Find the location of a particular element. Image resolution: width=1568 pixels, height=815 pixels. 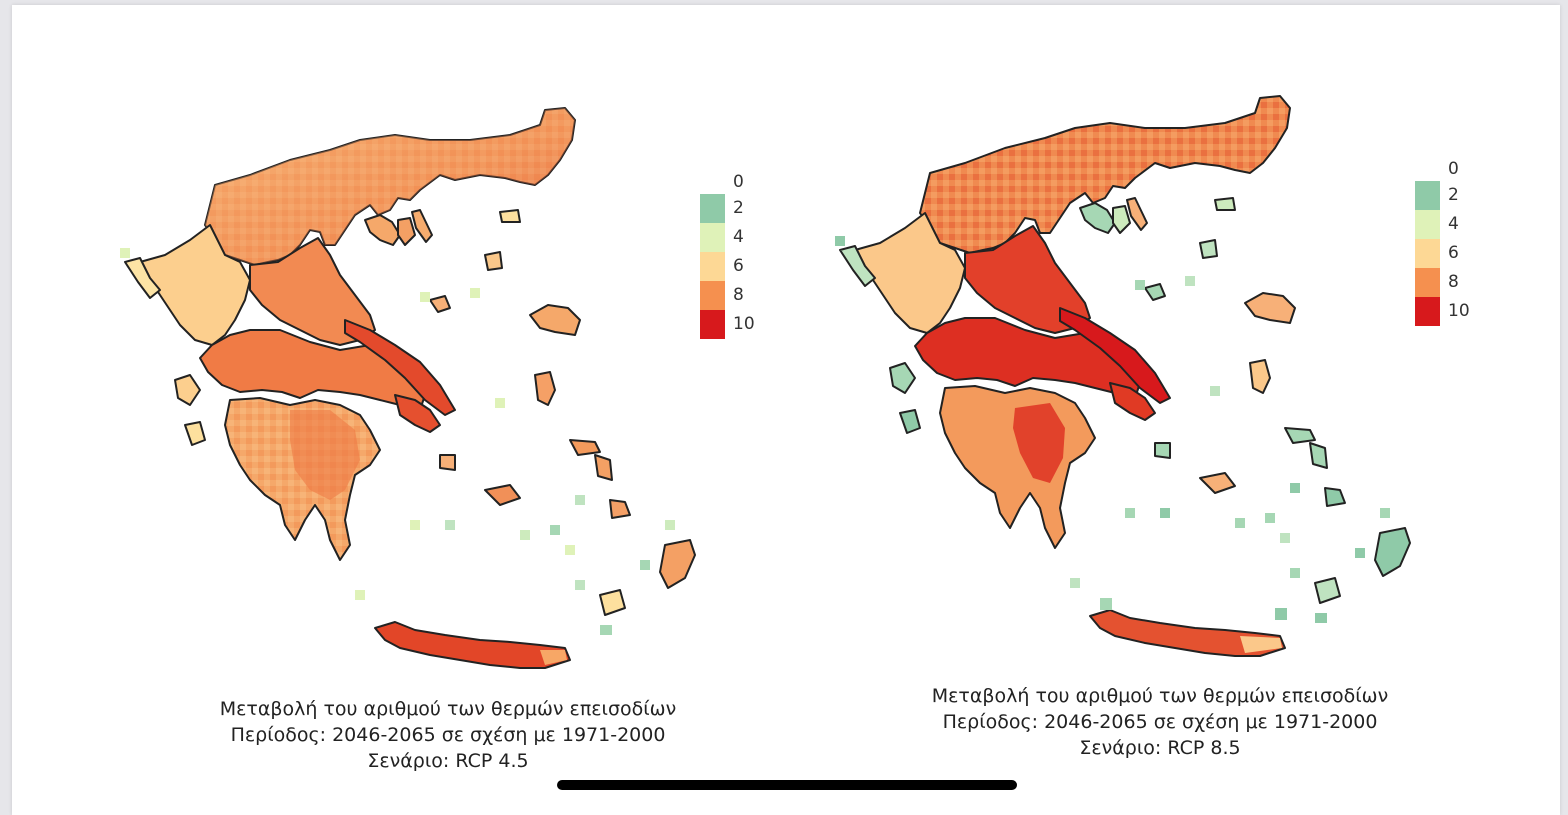

caption-scenario: Σενάριο: RCP 4.5 is located at coordinates (448, 761).